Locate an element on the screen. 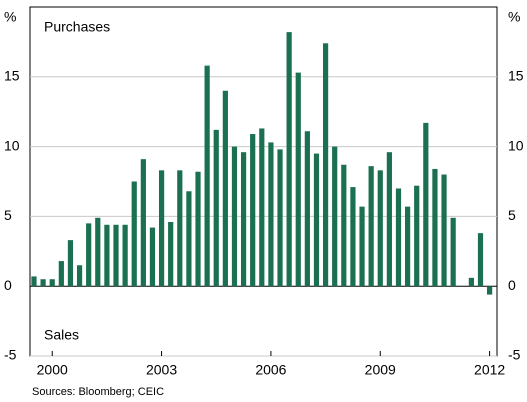 Image resolution: width=527 pixels, height=402 pixels. x-tick-label: 2003 is located at coordinates (161, 370).